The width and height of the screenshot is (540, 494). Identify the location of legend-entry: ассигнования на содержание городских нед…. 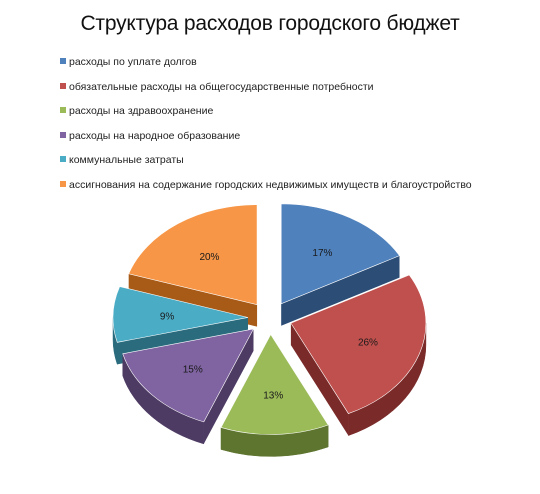
(295, 191).